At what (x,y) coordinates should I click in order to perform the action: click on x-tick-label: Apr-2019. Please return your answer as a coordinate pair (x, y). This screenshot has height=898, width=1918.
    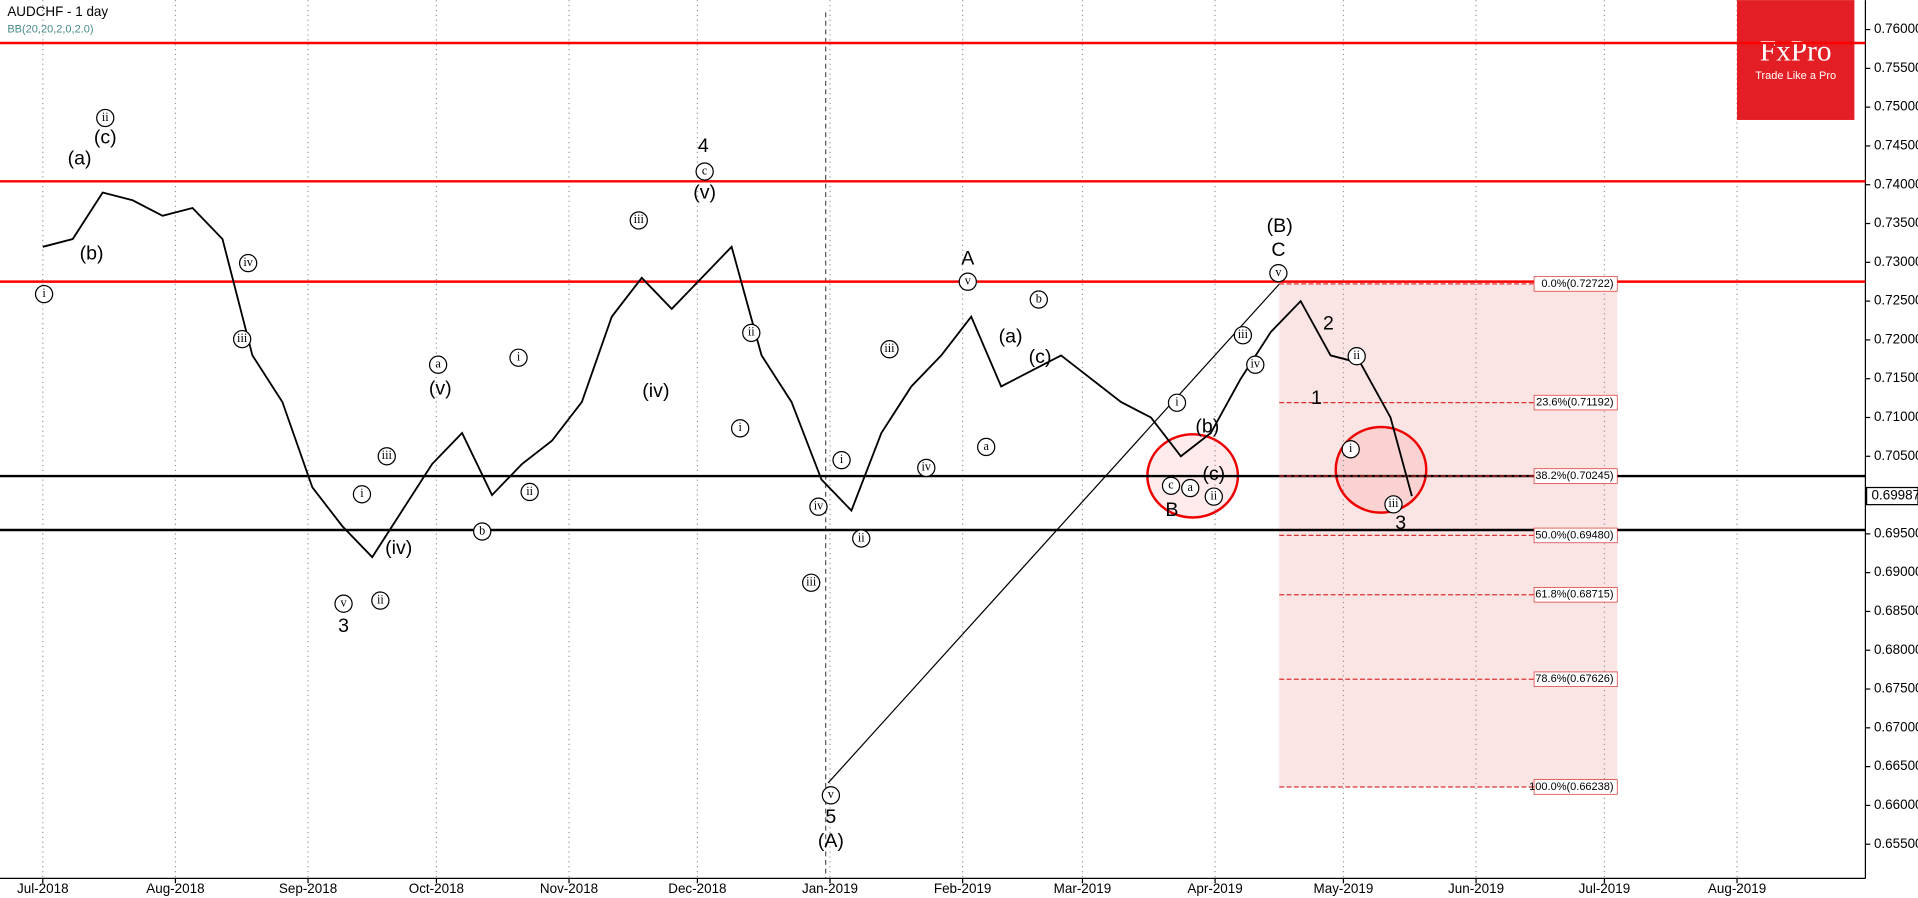
    Looking at the image, I should click on (1214, 888).